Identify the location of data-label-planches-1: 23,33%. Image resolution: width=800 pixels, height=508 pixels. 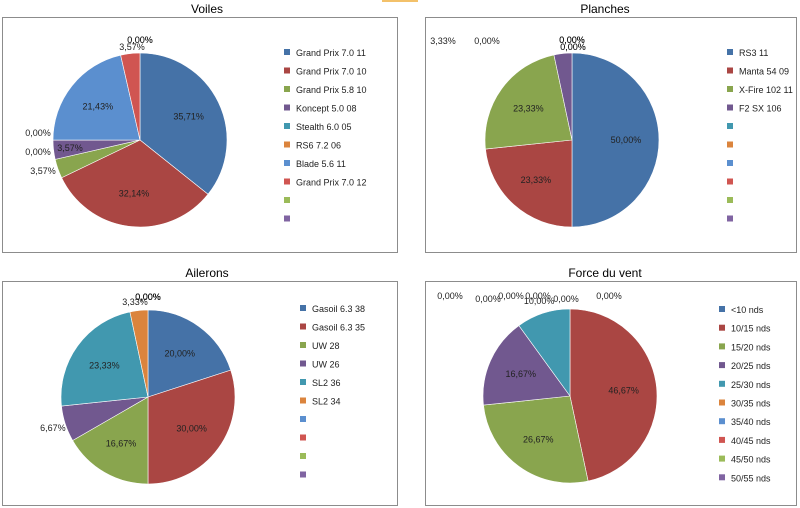
(536, 180).